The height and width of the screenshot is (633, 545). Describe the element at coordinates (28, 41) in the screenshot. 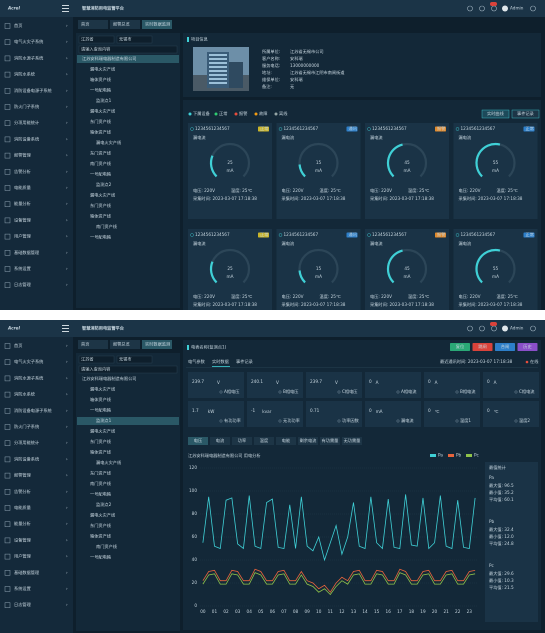

I see `menu-item: 电气火灾子系统` at that location.